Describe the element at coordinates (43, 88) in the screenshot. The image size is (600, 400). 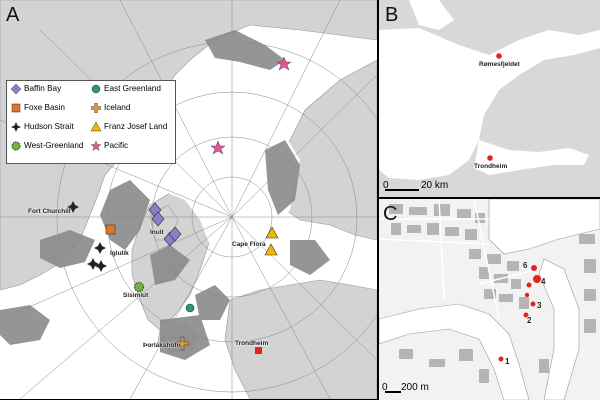
I see `legend-baffin-label: Baffin Bay` at that location.